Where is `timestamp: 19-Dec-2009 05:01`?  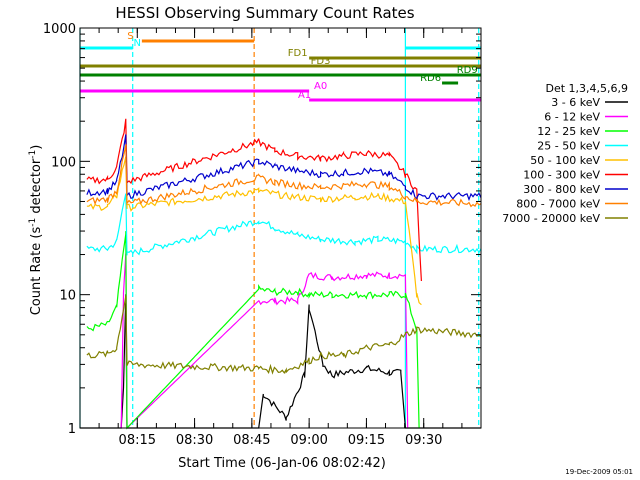
timestamp: 19-Dec-2009 05:01 is located at coordinates (599, 472).